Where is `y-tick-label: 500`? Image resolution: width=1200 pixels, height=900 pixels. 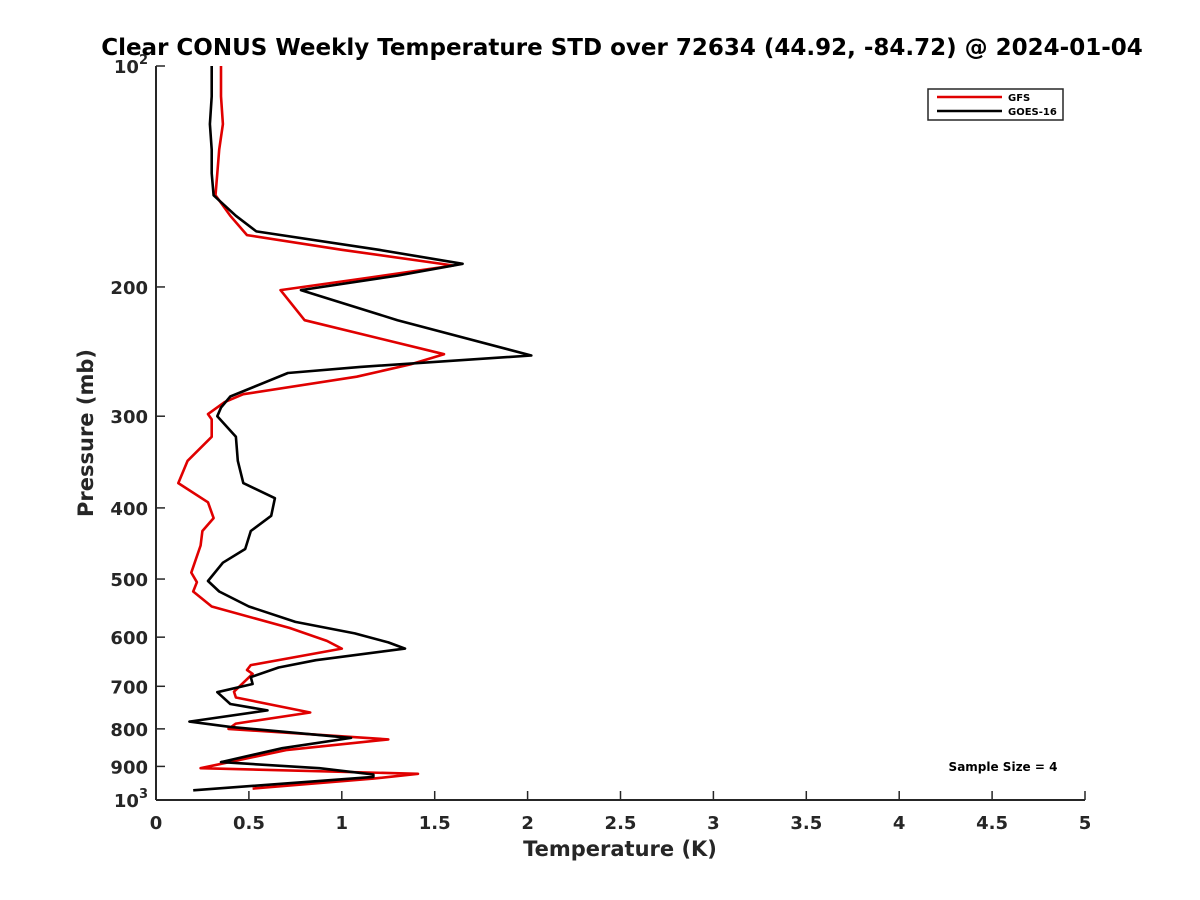 y-tick-label: 500 is located at coordinates (129, 580).